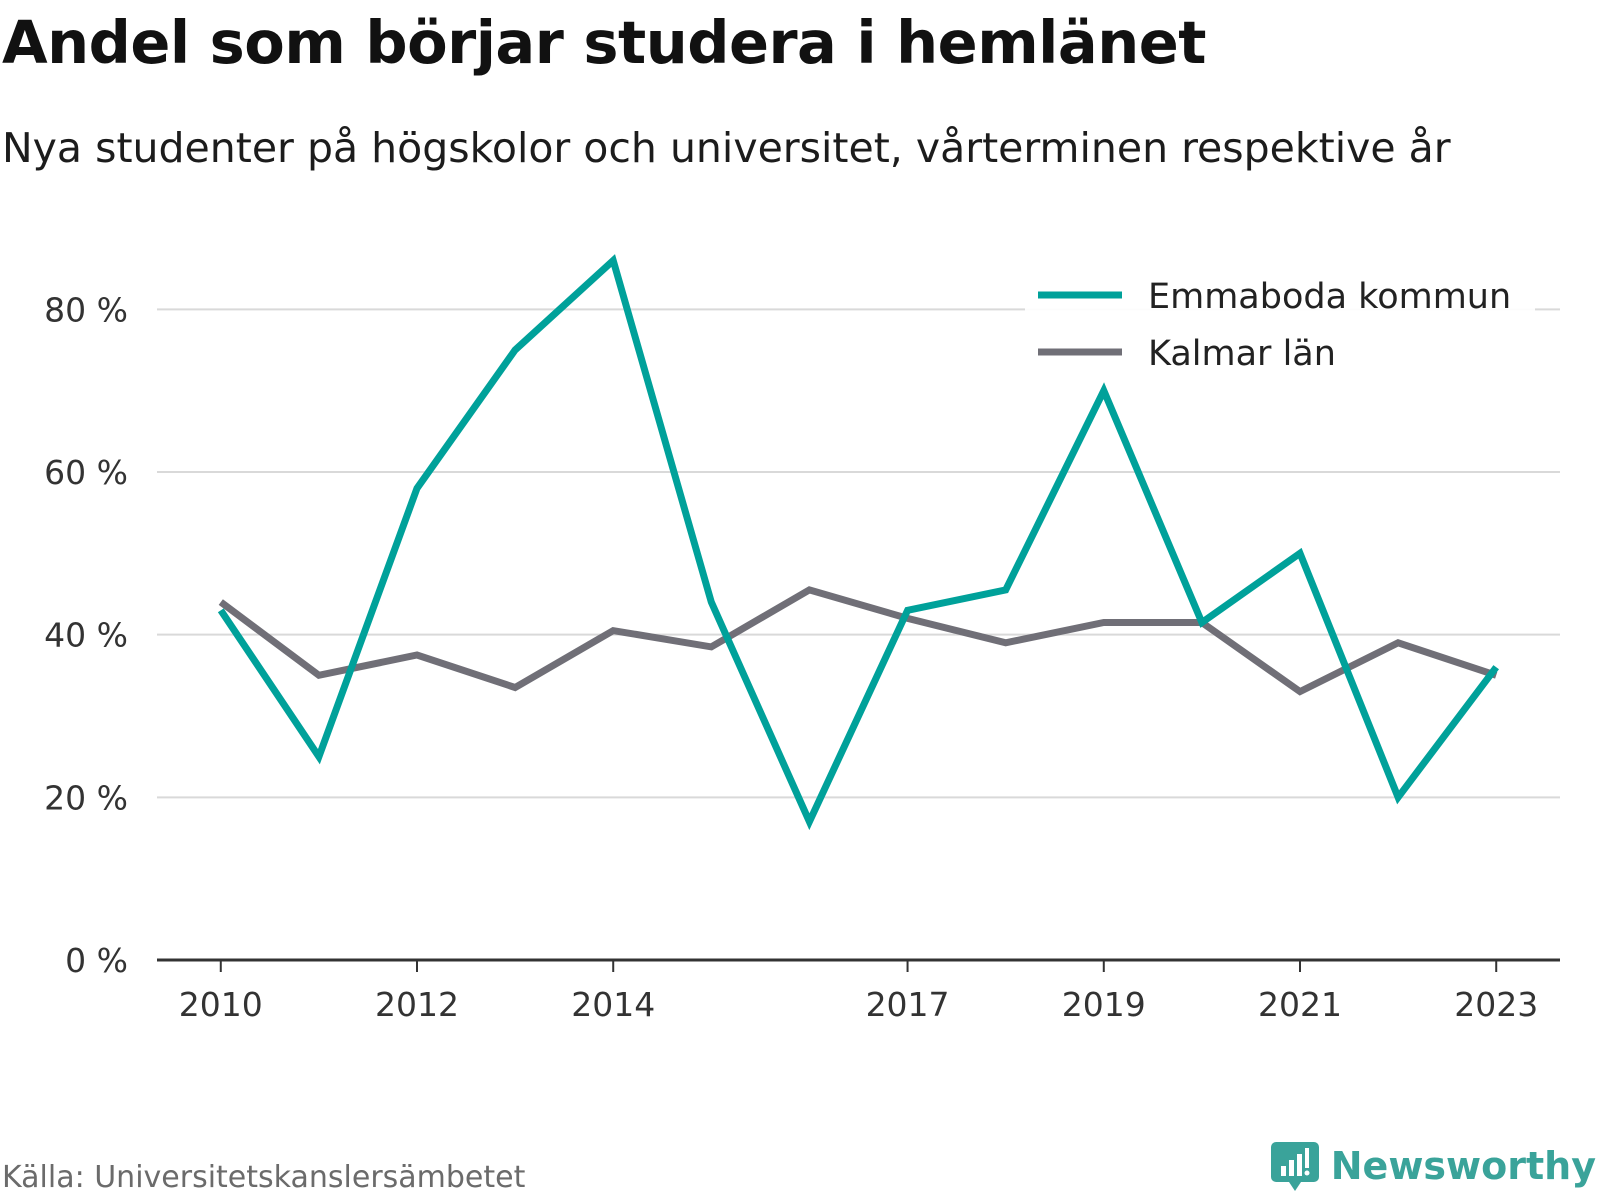 This screenshot has width=1600, height=1200. I want to click on series-line-kalmar-lan, so click(858, 641).